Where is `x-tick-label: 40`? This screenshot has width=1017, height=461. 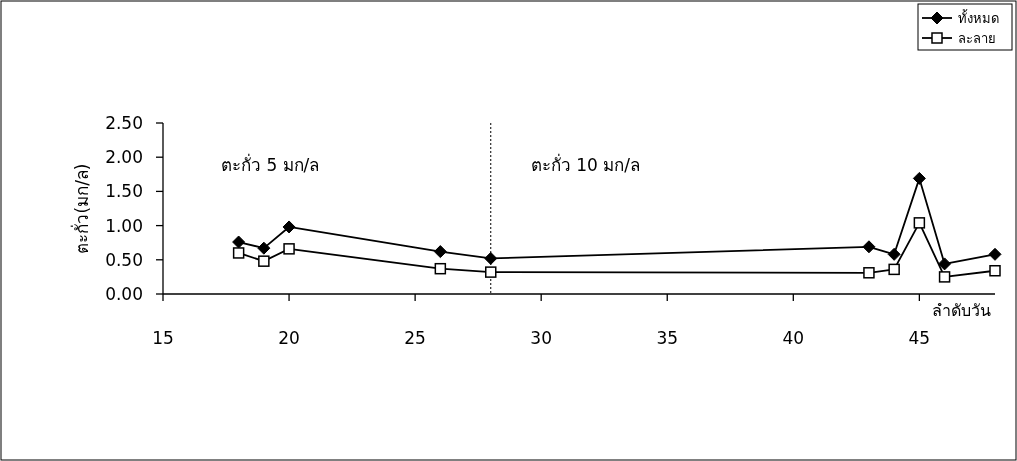
x-tick-label: 40 is located at coordinates (793, 338).